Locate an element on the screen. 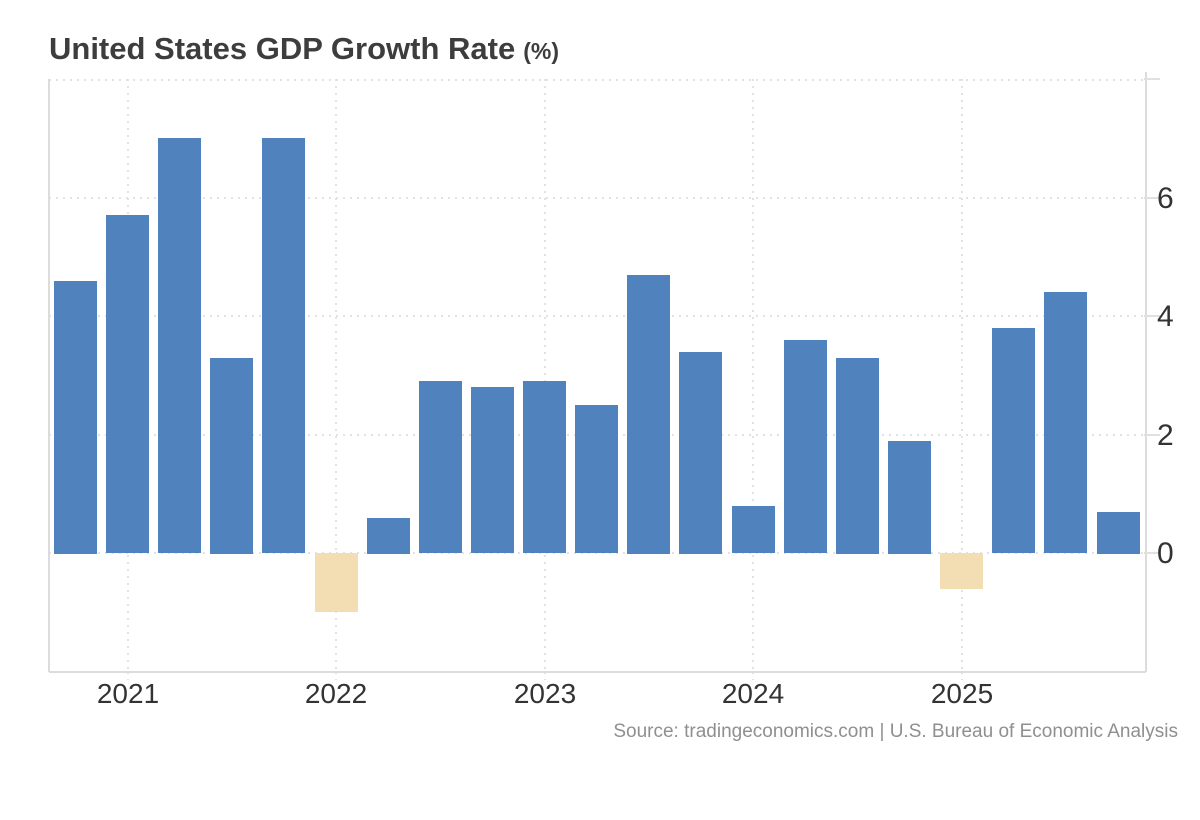  bar-2022-q1 is located at coordinates (336, 582).